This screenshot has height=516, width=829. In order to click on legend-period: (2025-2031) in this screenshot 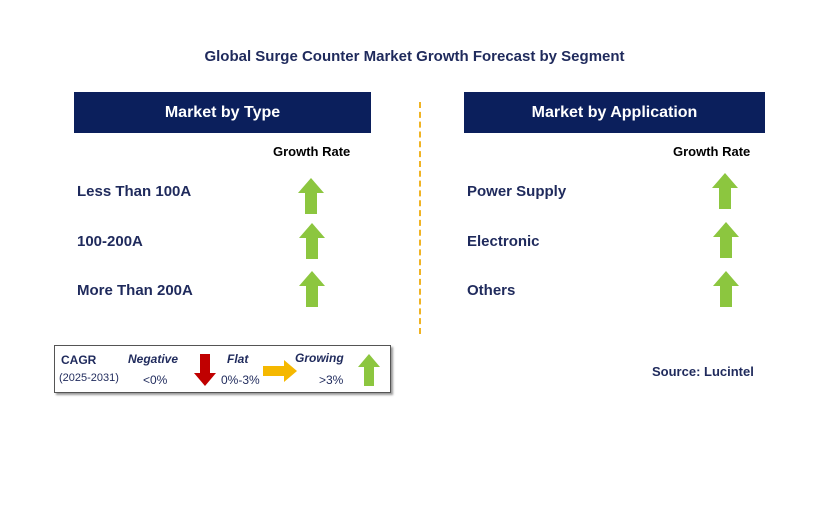, I will do `click(89, 378)`.